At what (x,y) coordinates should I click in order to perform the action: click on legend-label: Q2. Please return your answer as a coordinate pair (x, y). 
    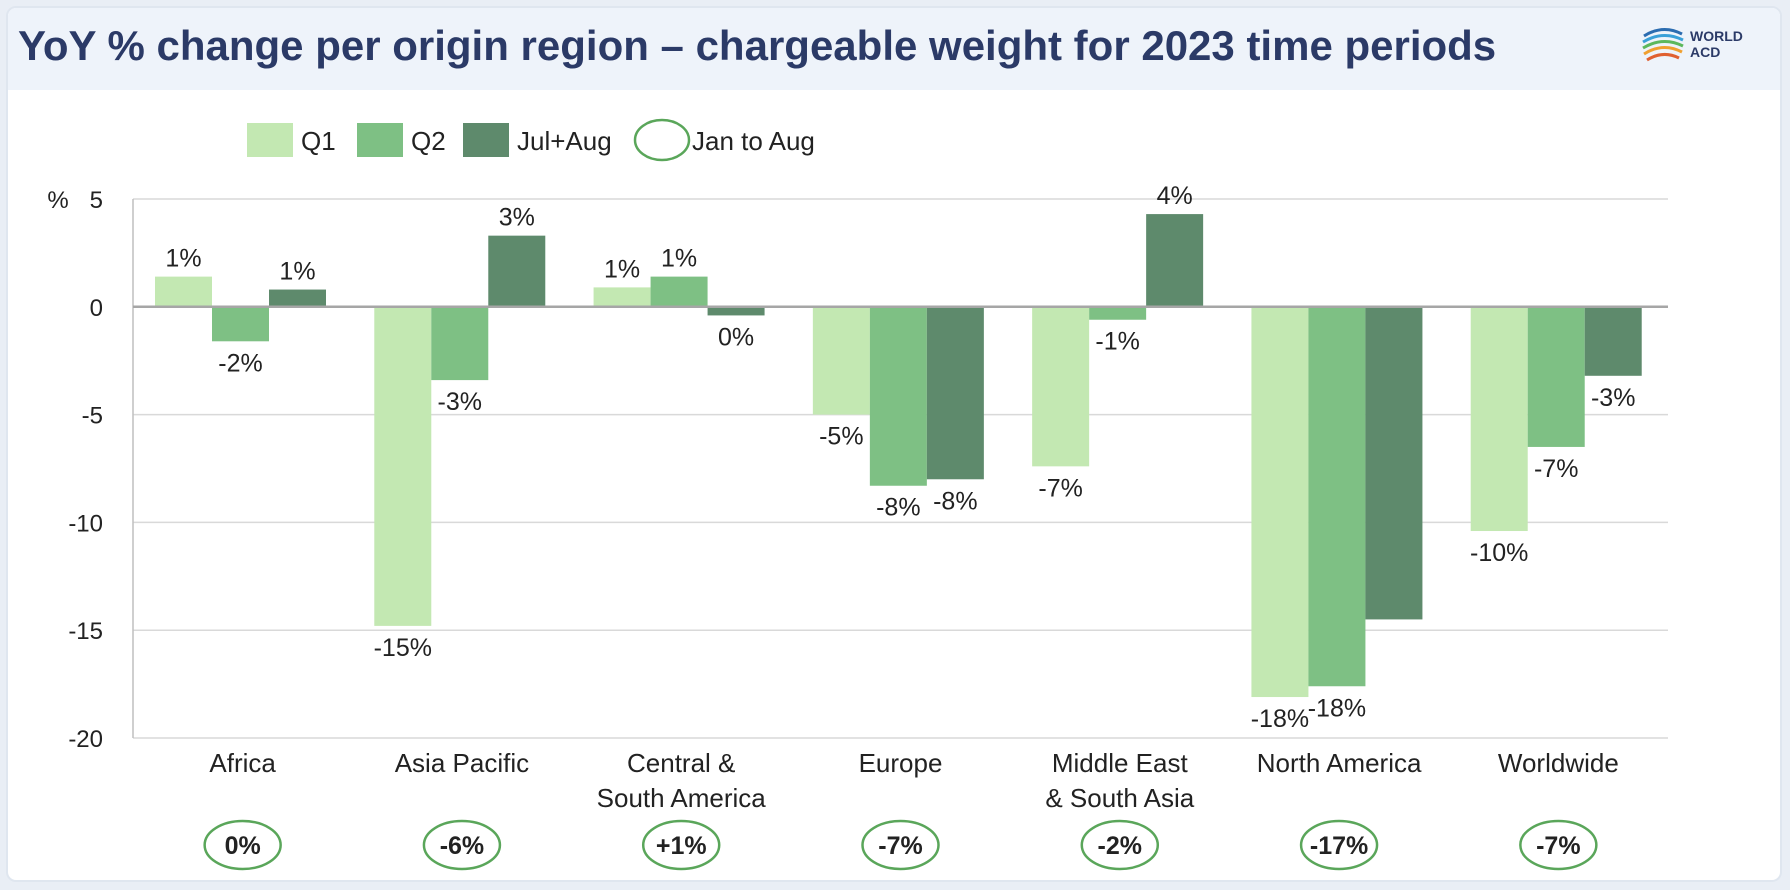
    Looking at the image, I should click on (428, 141).